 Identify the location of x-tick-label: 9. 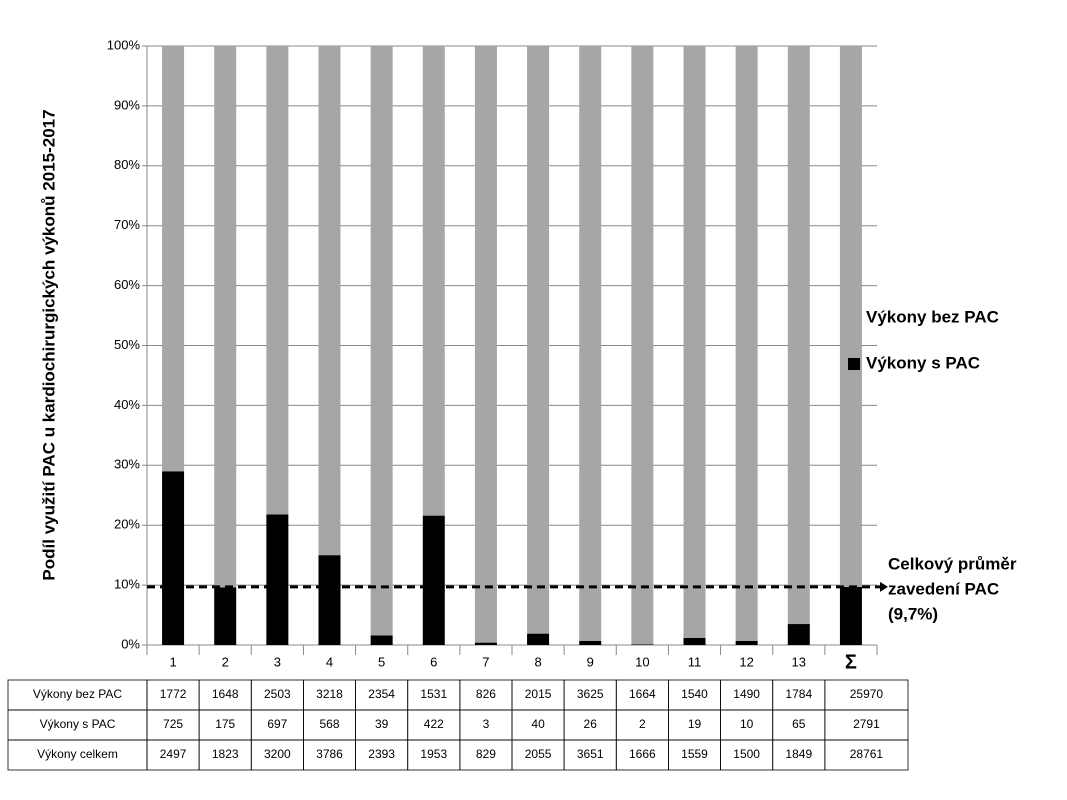
(590, 661).